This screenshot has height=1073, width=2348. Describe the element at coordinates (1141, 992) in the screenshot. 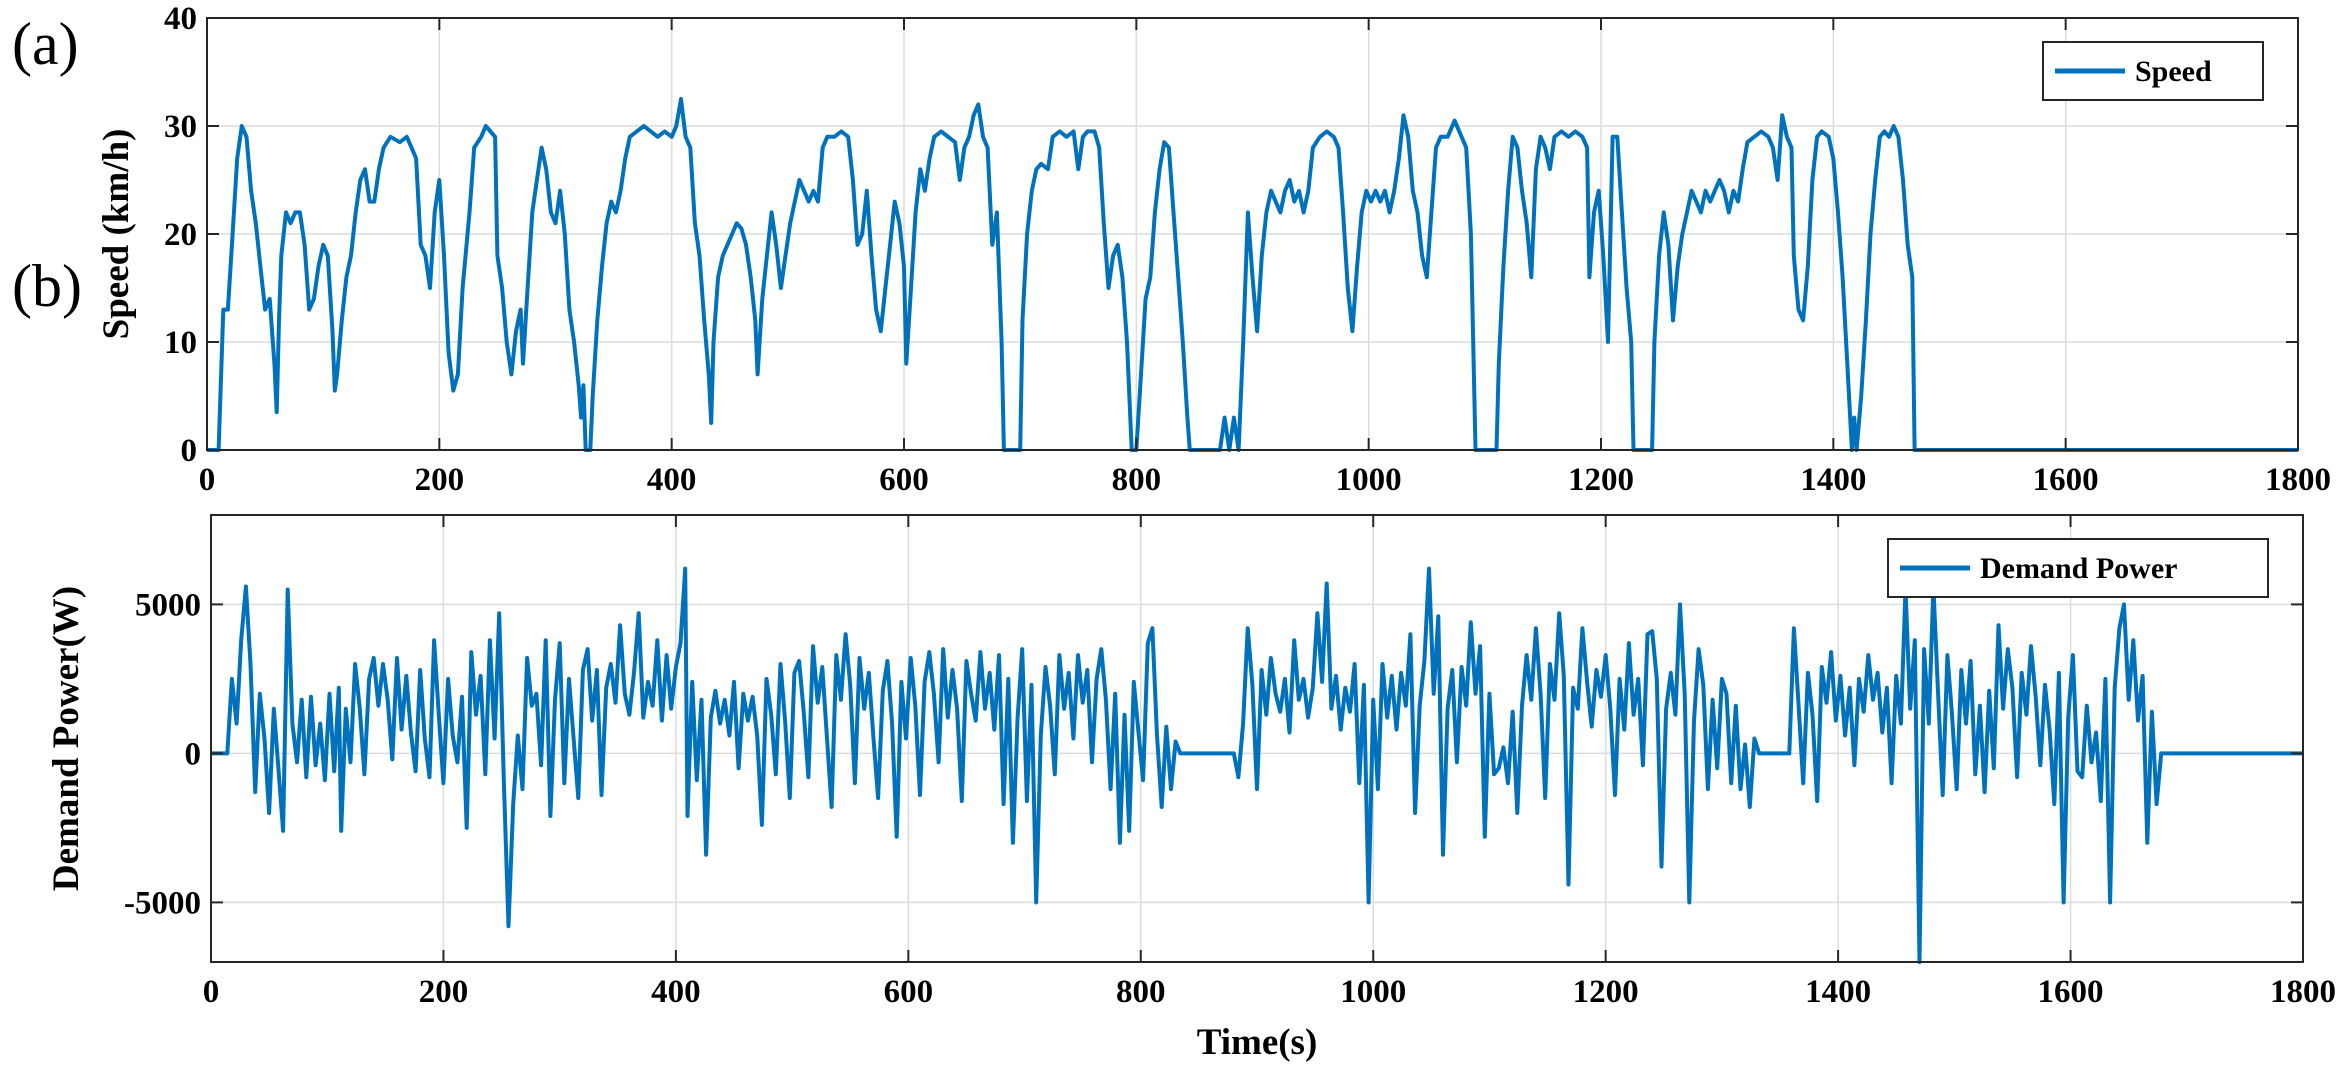

I see `power-x-tick-label: 800` at that location.